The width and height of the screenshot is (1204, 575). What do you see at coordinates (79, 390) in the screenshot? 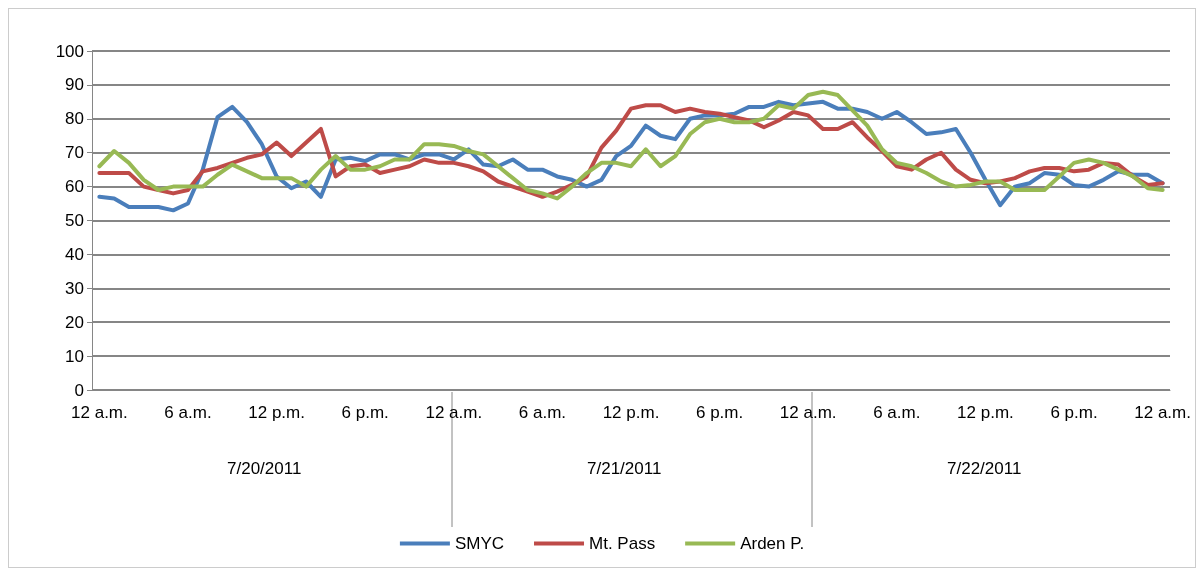
I see `y-tick-label: 0` at bounding box center [79, 390].